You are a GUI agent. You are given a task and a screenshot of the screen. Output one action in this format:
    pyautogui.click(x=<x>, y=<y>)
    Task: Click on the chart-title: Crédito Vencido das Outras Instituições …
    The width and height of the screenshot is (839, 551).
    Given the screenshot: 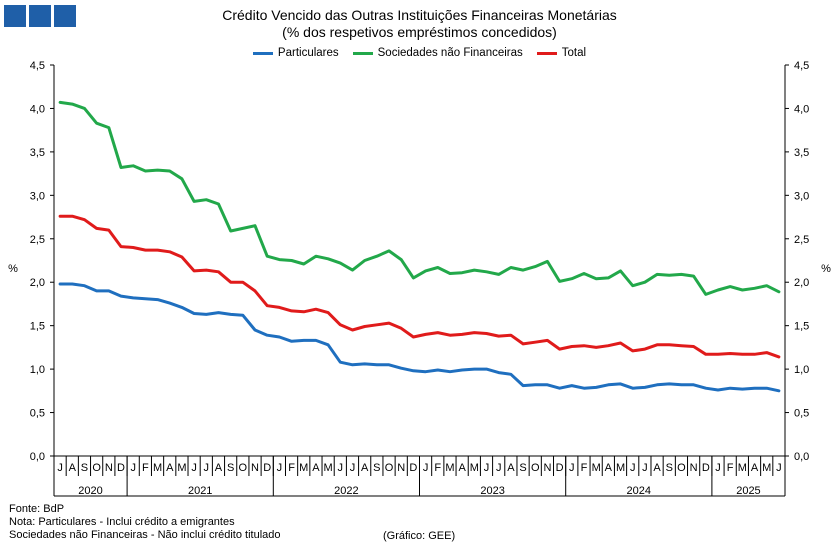 What is the action you would take?
    pyautogui.click(x=419, y=24)
    